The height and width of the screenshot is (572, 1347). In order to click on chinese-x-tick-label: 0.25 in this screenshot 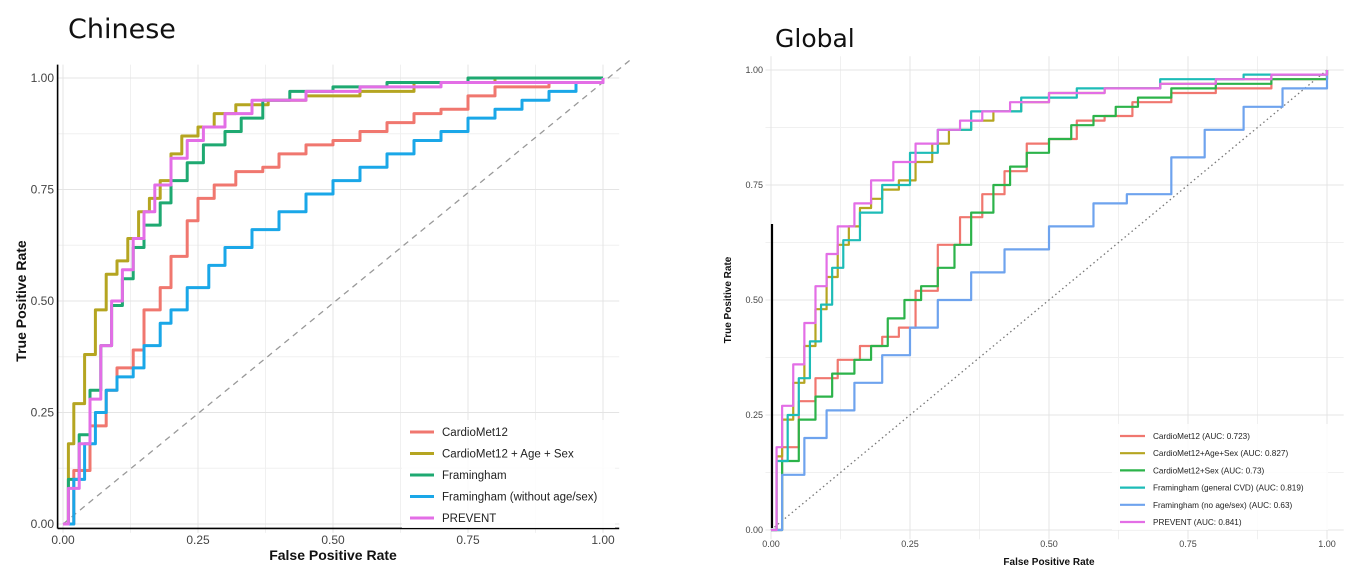, I will do `click(198, 540)`.